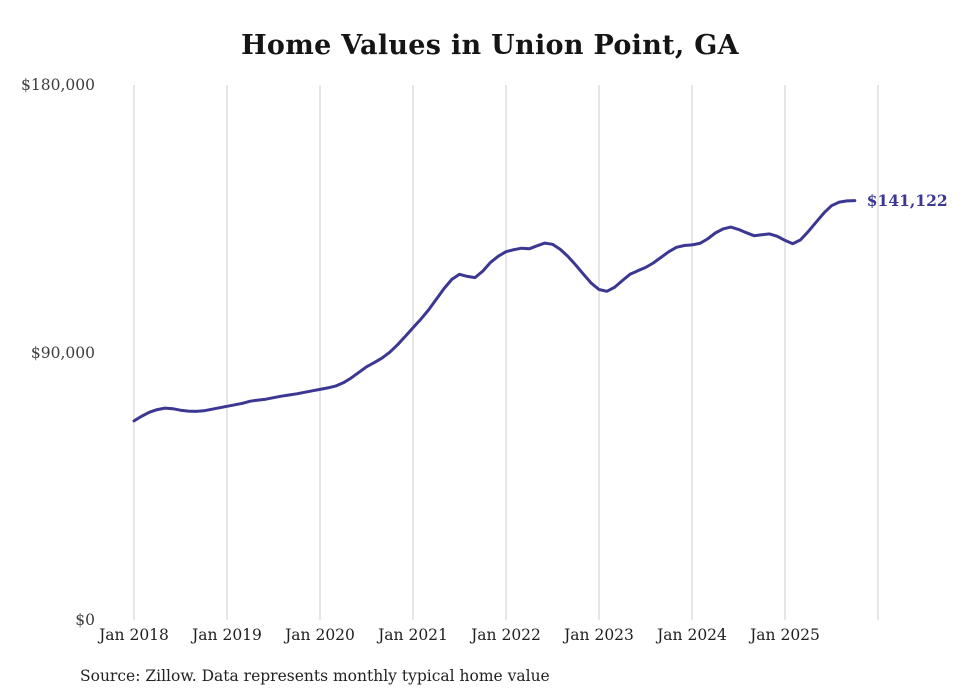 The height and width of the screenshot is (699, 980). I want to click on y-axis-tick: $0, so click(85, 620).